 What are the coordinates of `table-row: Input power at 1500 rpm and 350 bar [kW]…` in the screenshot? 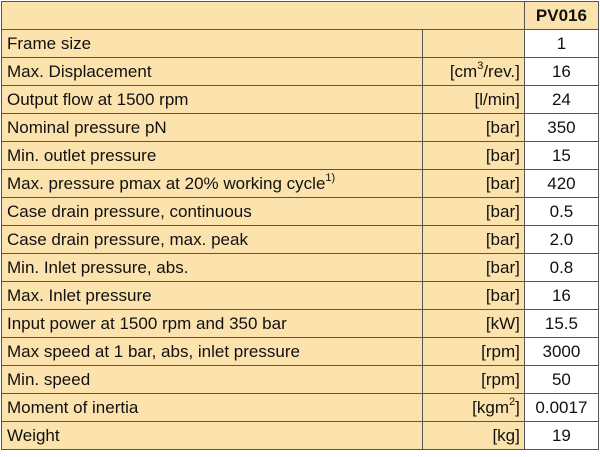 It's located at (300, 323).